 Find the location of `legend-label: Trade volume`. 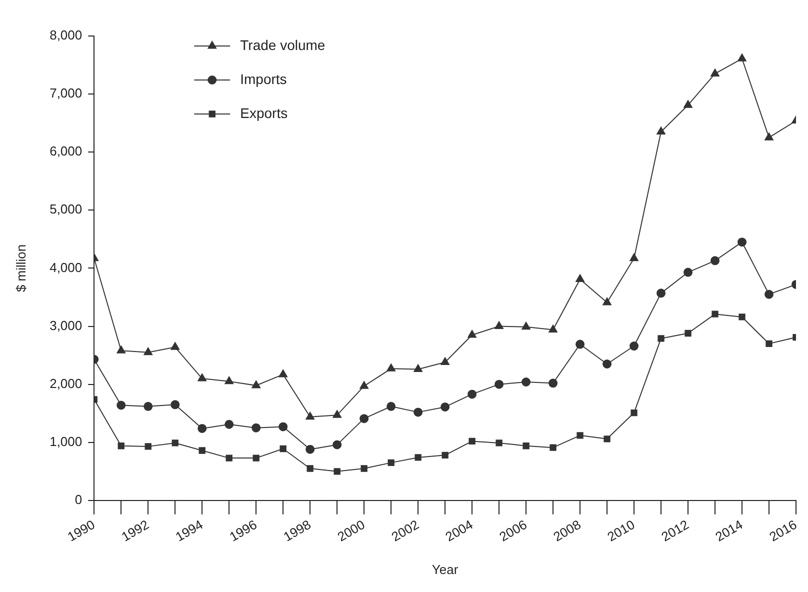

legend-label: Trade volume is located at coordinates (283, 44).